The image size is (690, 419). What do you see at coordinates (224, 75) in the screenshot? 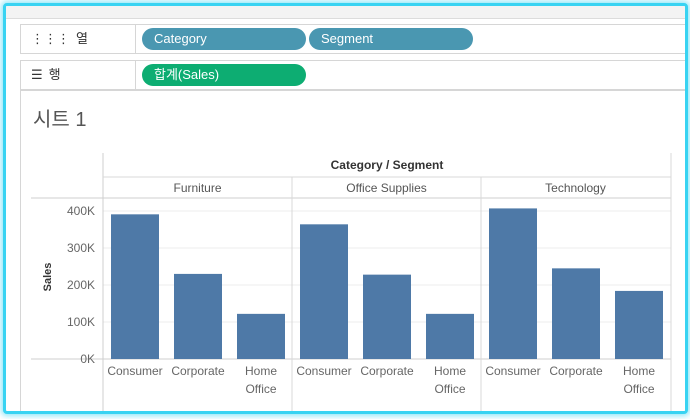
I see `pill-sum-sales: 합계(Sales)` at bounding box center [224, 75].